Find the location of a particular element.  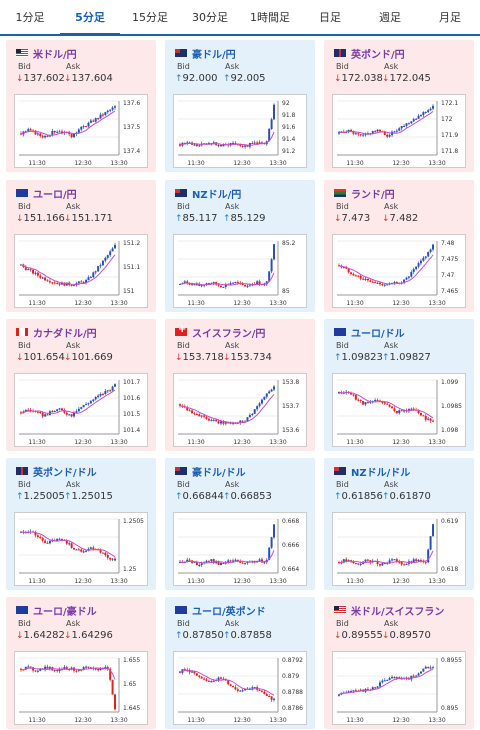

price-chart: 1.655 1.65 1.645 11:30 12:30 13:30 is located at coordinates (81, 688).